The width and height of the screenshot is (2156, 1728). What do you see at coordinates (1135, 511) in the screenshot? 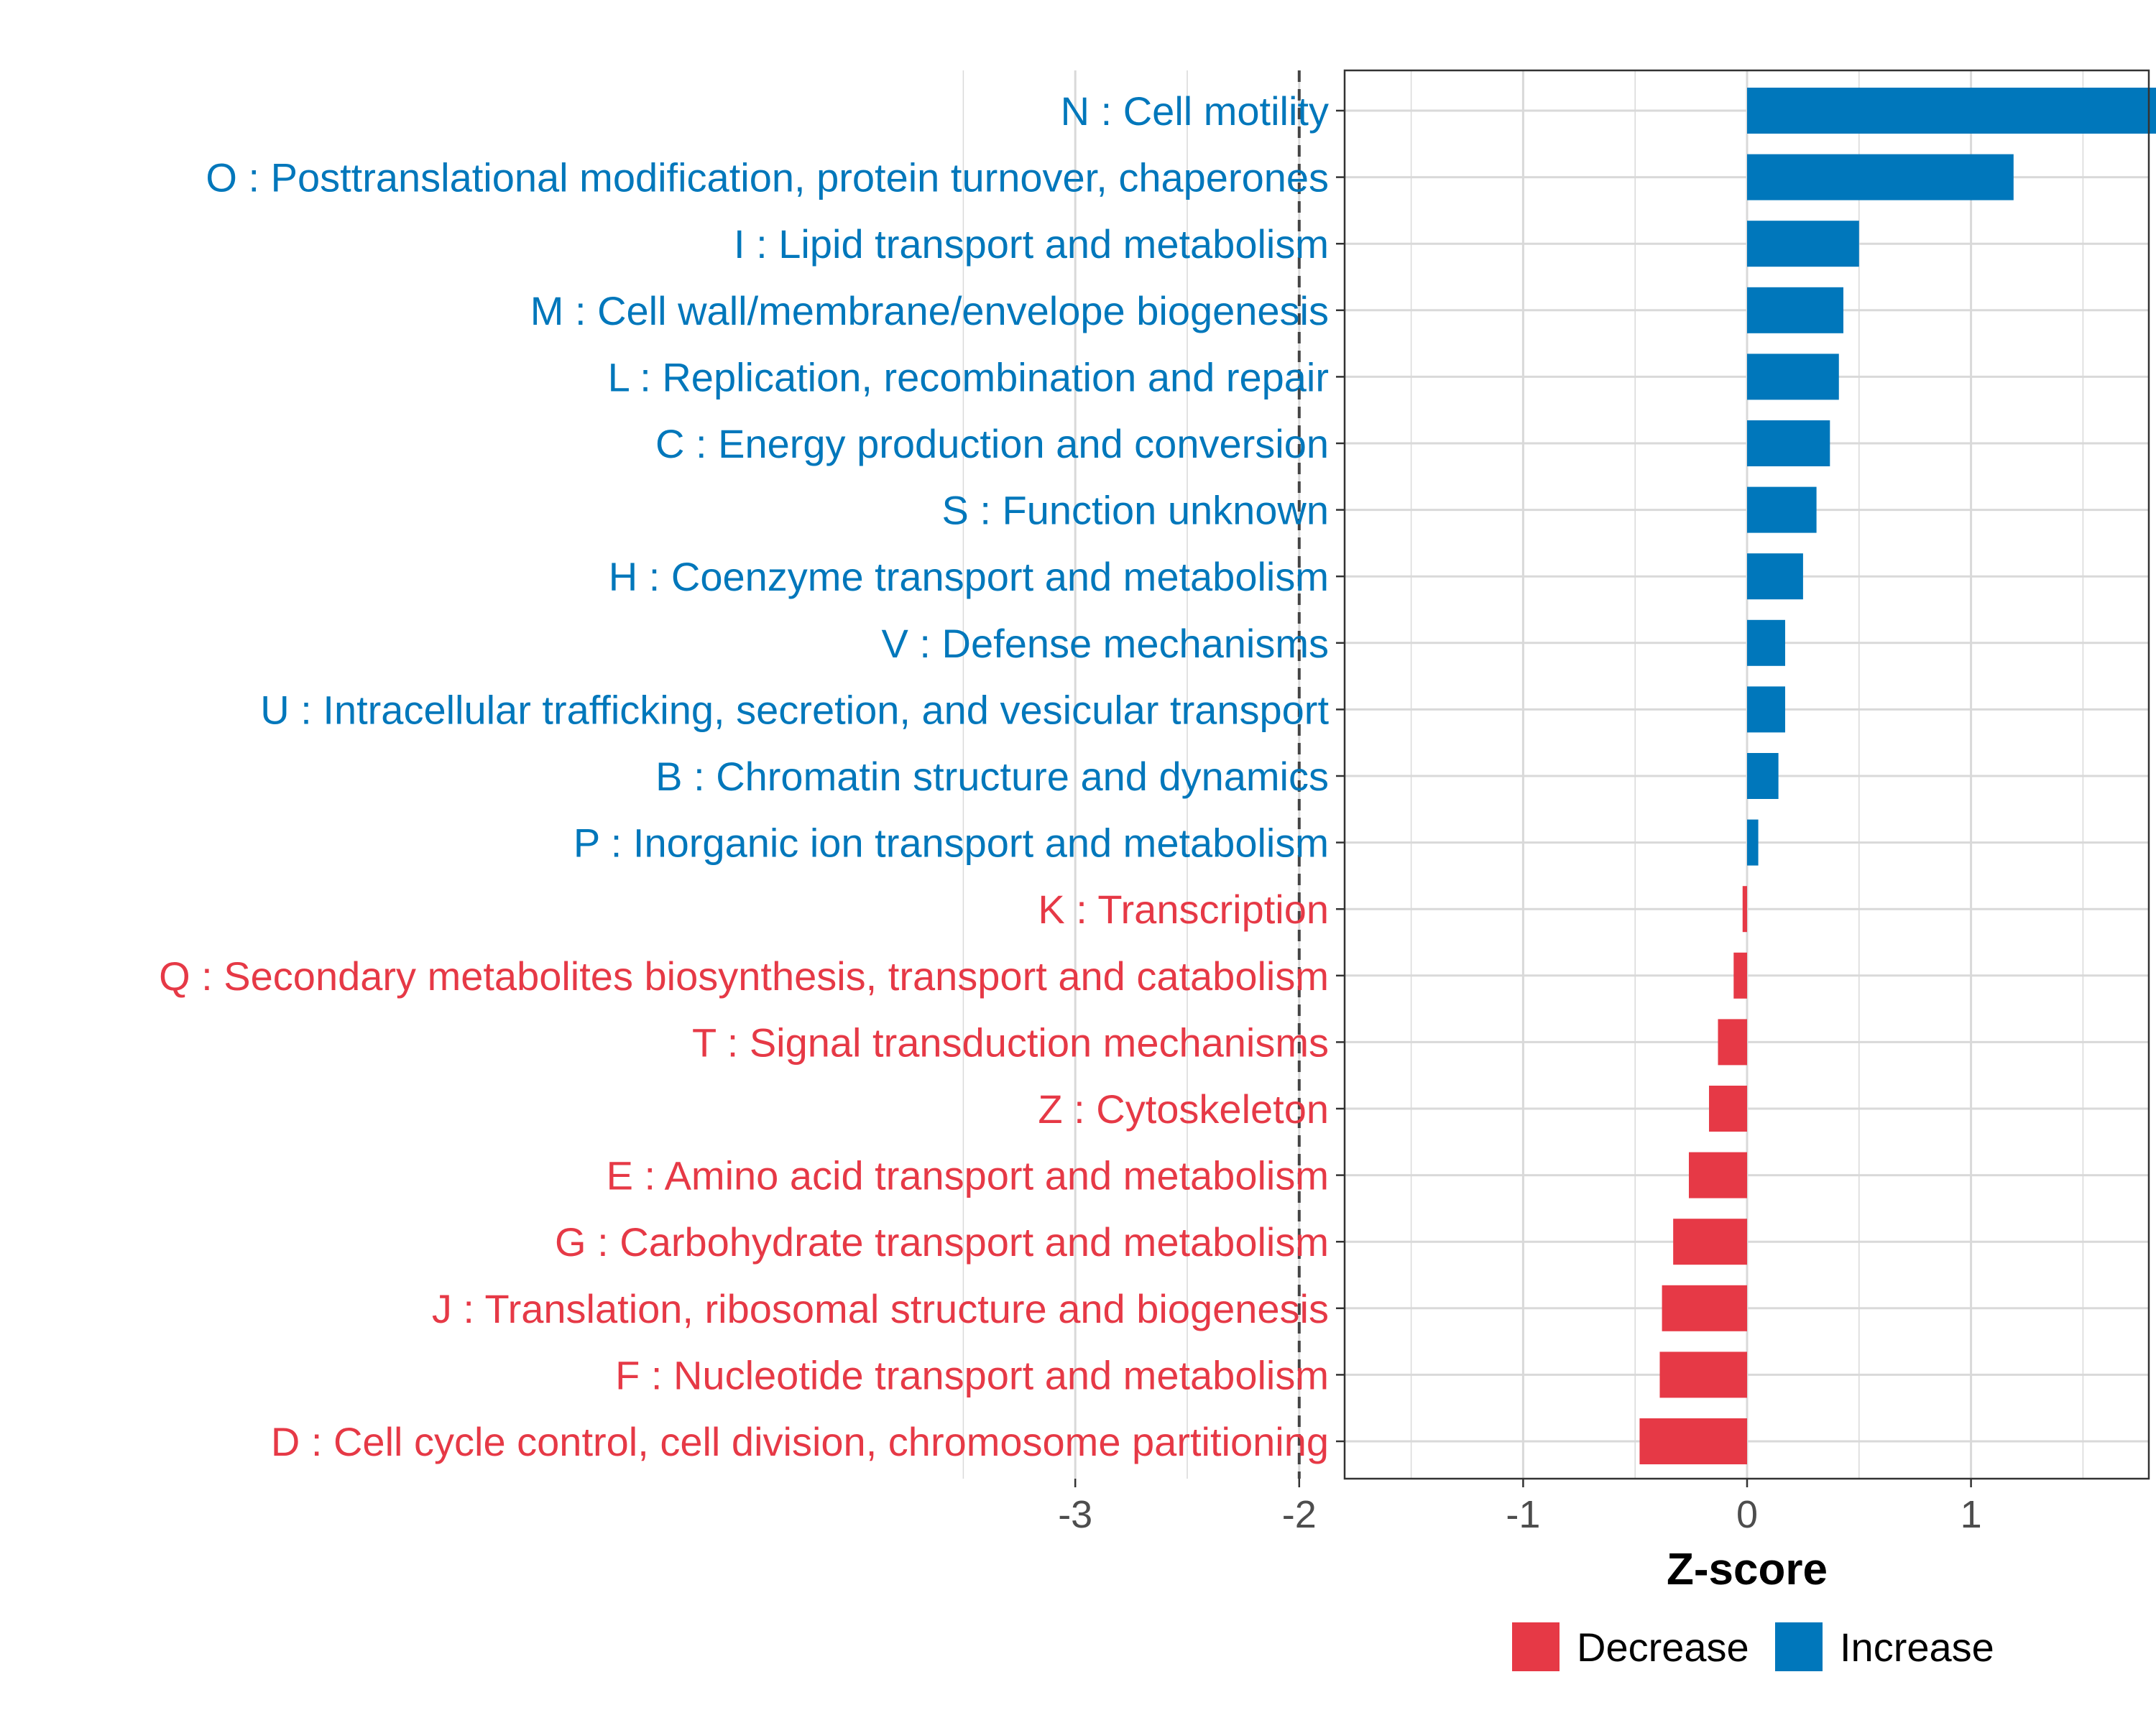
I see `category-label: S : Function unknown` at bounding box center [1135, 511].